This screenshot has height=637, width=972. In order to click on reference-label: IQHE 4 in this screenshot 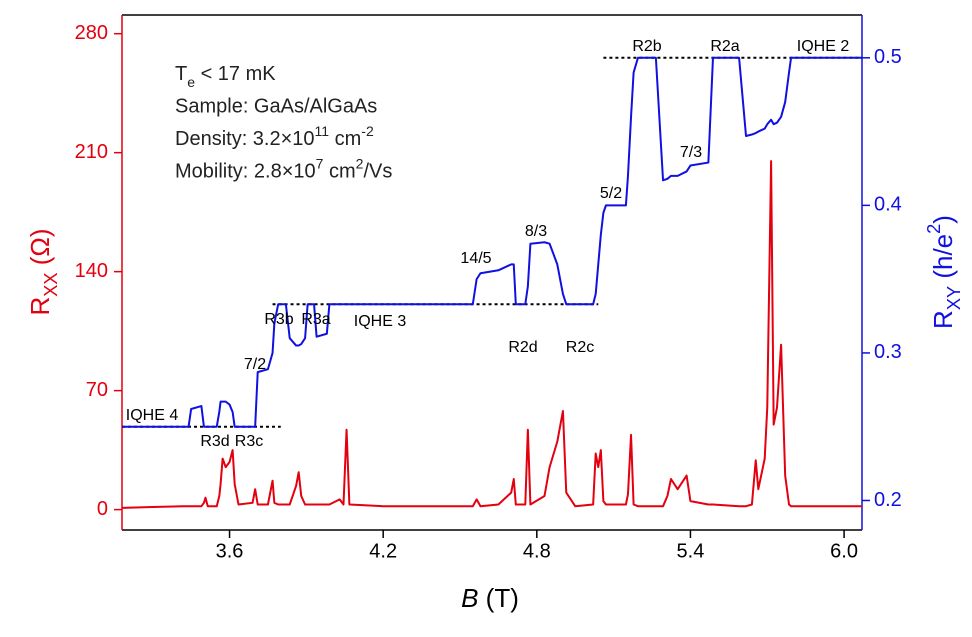, I will do `click(152, 415)`.